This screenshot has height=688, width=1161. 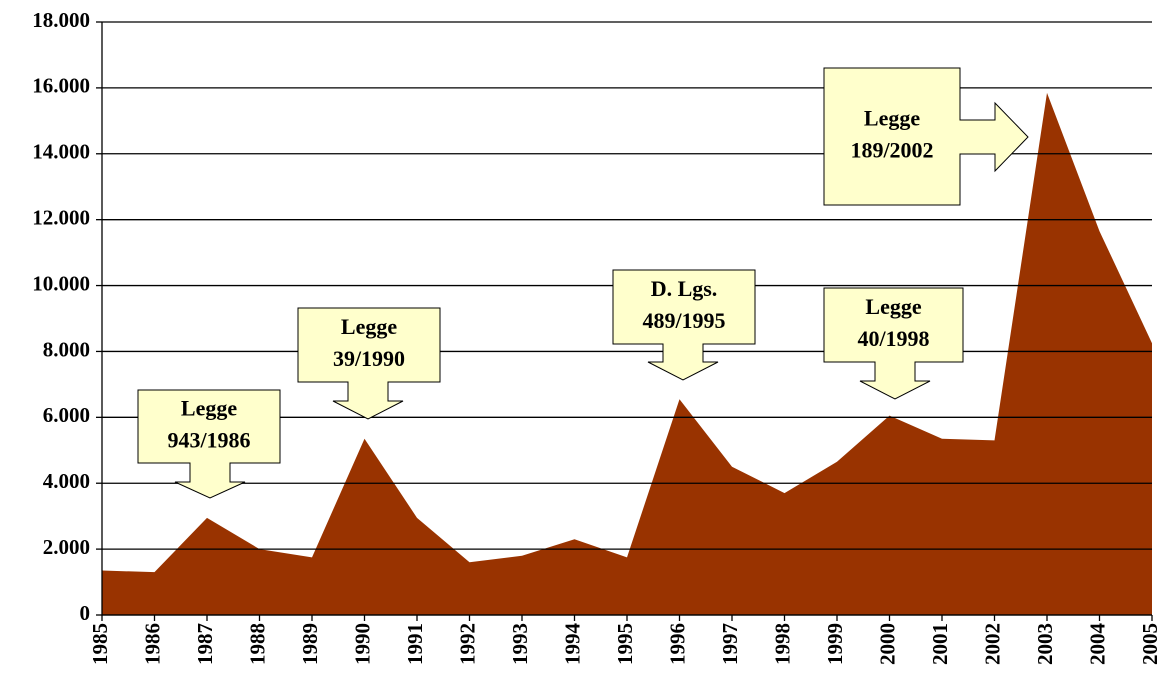 I want to click on y-tick-label: 6.000, so click(x=66, y=415).